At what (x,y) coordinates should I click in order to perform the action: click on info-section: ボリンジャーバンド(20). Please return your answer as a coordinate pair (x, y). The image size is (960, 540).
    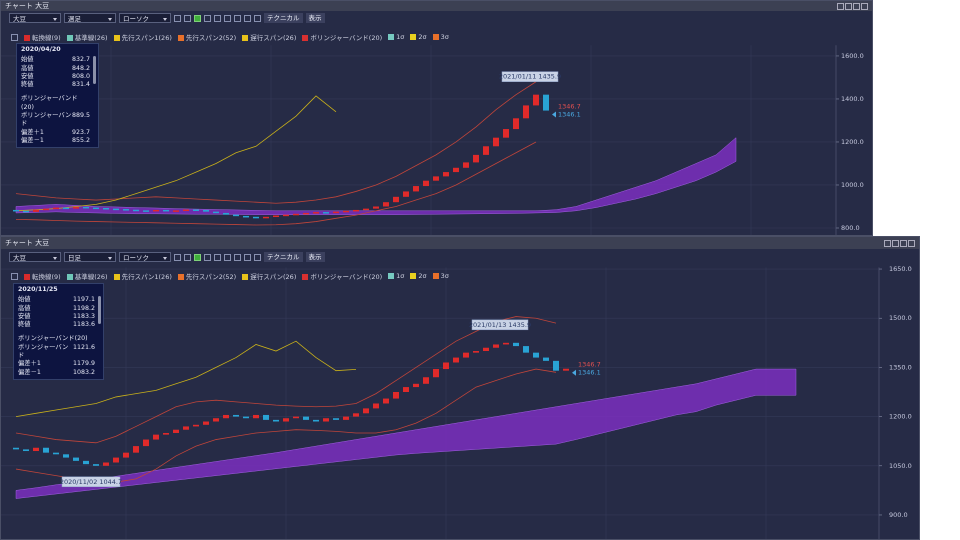
    Looking at the image, I should click on (49, 103).